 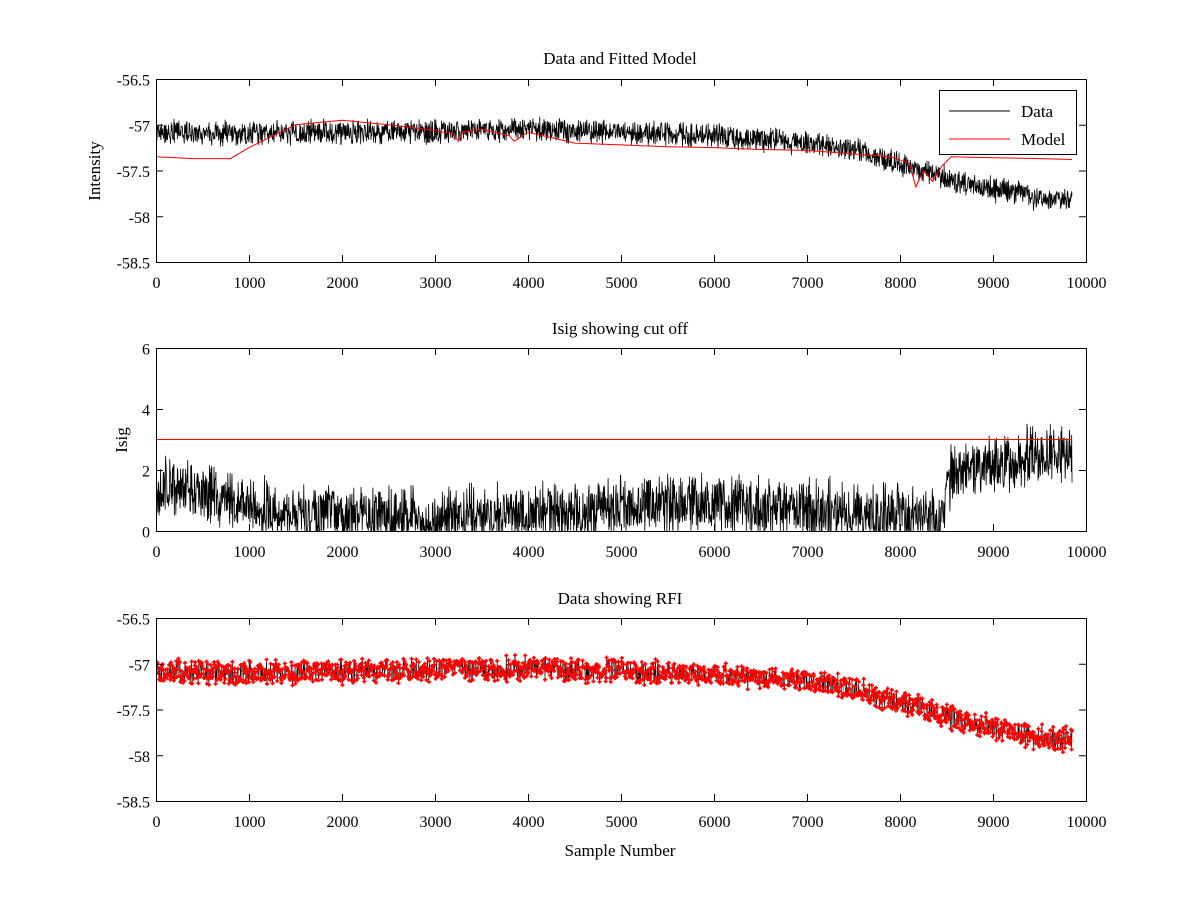 What do you see at coordinates (620, 850) in the screenshot?
I see `x-axis-label: Sample Number` at bounding box center [620, 850].